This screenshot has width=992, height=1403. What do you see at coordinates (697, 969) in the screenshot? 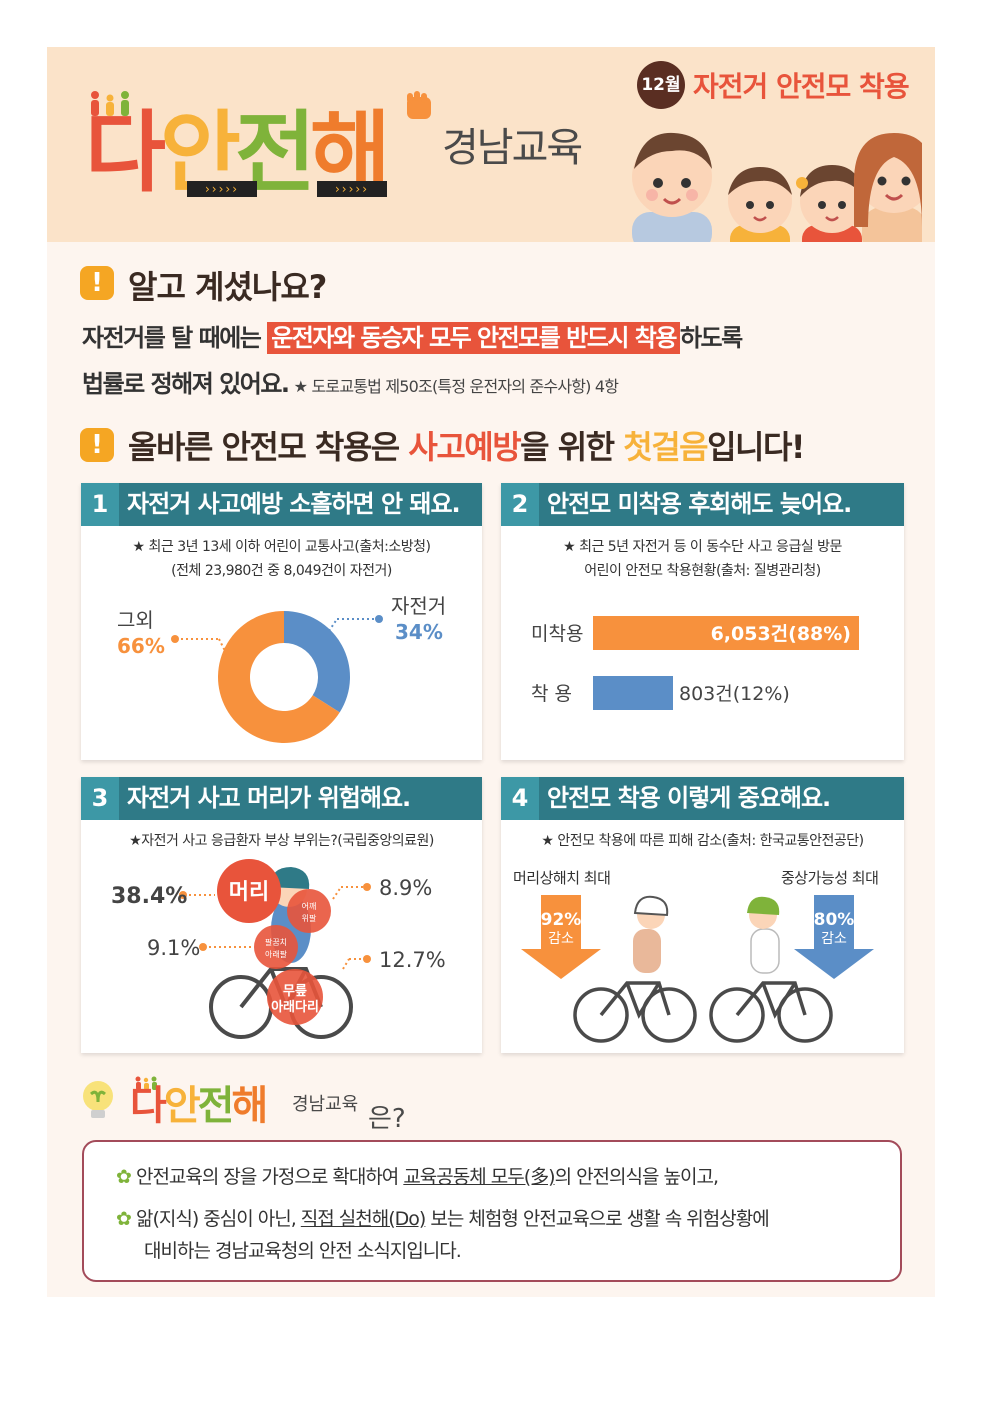
I see `helmet-effect-illustration: 92% 감소 80% 감소` at bounding box center [697, 969].